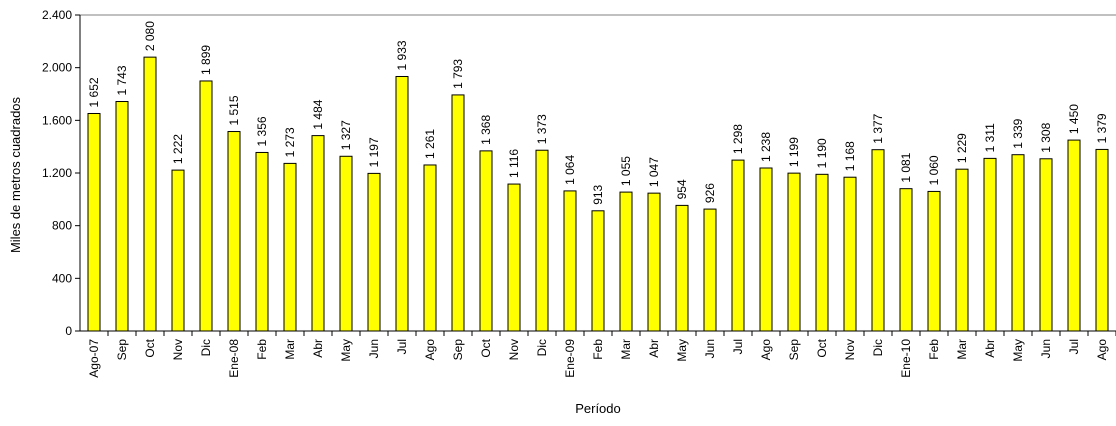  I want to click on x-tick-label: Dic, so click(878, 347).